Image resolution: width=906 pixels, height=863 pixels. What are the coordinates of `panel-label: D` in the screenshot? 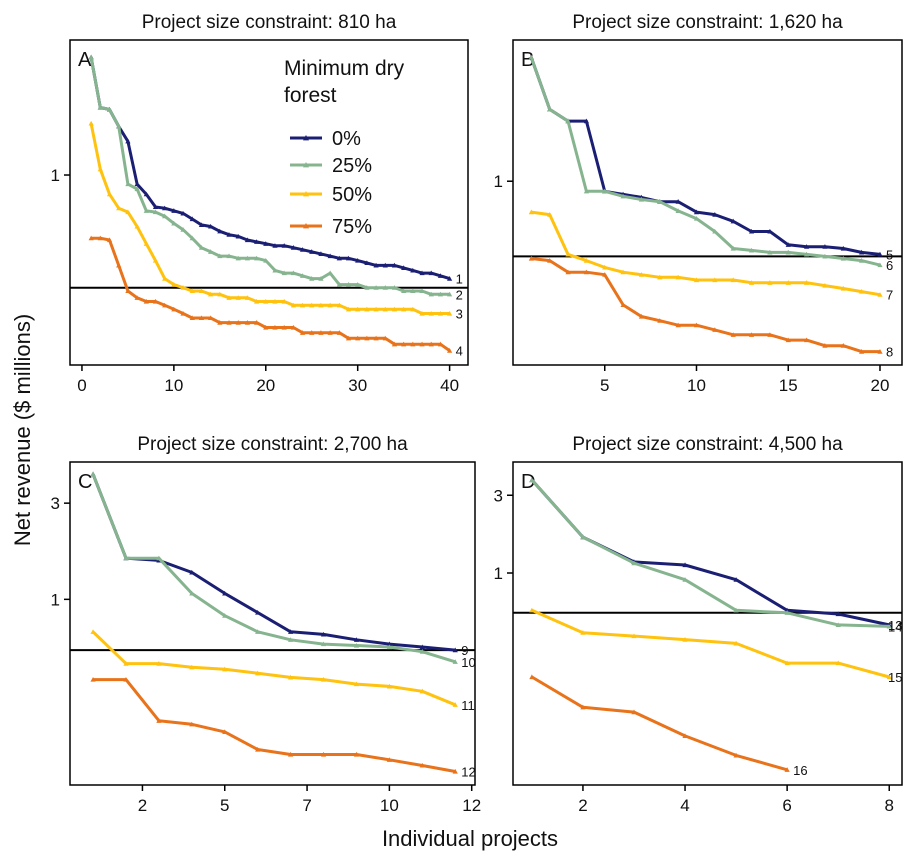 It's located at (528, 482).